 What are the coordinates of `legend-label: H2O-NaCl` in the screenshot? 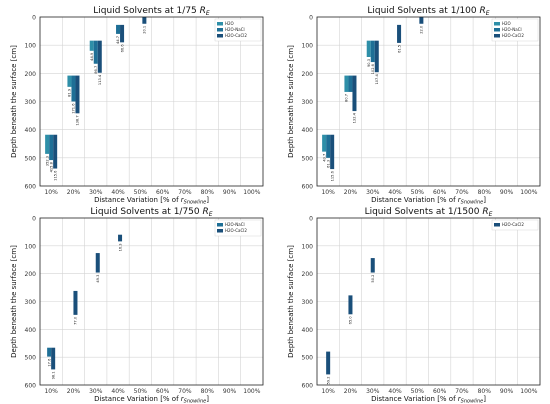 It's located at (235, 29).